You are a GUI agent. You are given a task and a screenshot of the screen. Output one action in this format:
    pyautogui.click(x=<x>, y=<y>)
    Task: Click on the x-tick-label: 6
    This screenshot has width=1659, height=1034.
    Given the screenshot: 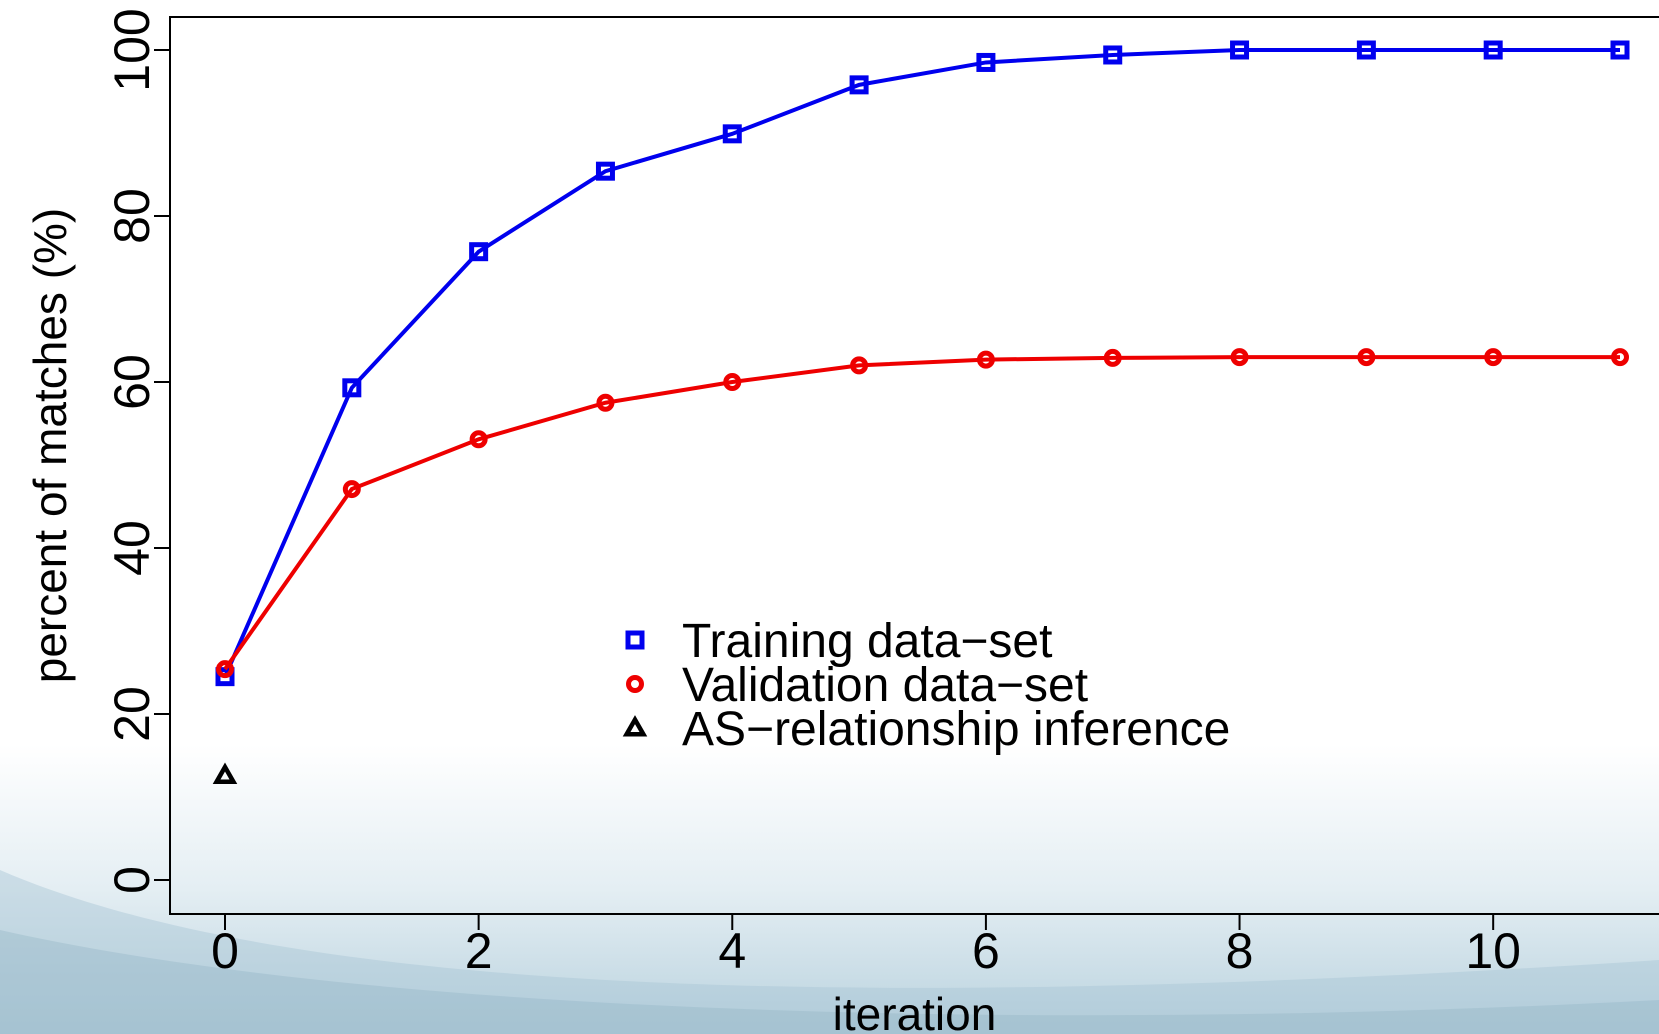 What is the action you would take?
    pyautogui.click(x=986, y=951)
    